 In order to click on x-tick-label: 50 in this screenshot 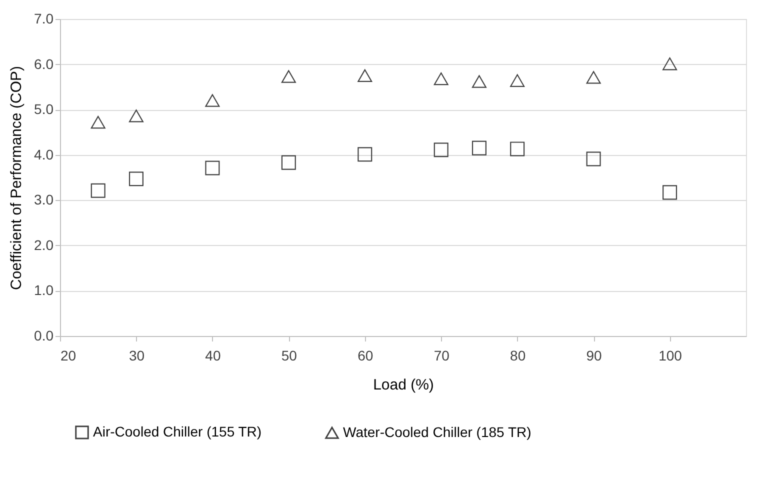, I will do `click(289, 356)`.